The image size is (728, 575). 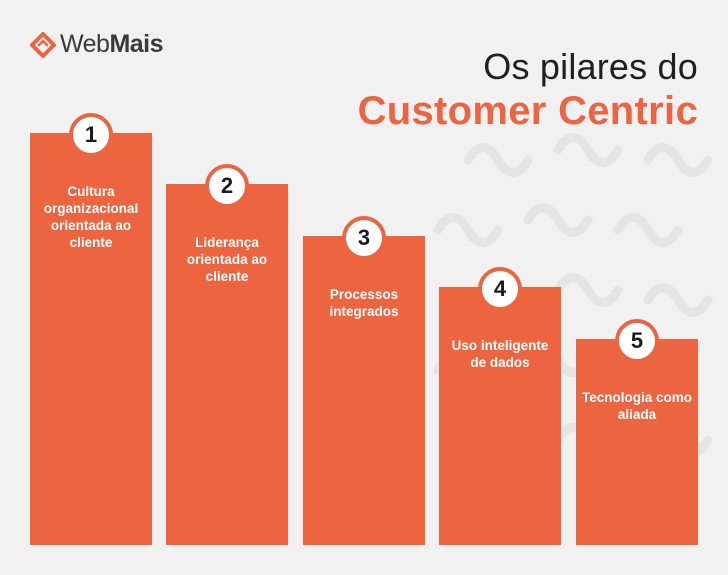 What do you see at coordinates (500, 289) in the screenshot?
I see `pillar-number-badge: 4` at bounding box center [500, 289].